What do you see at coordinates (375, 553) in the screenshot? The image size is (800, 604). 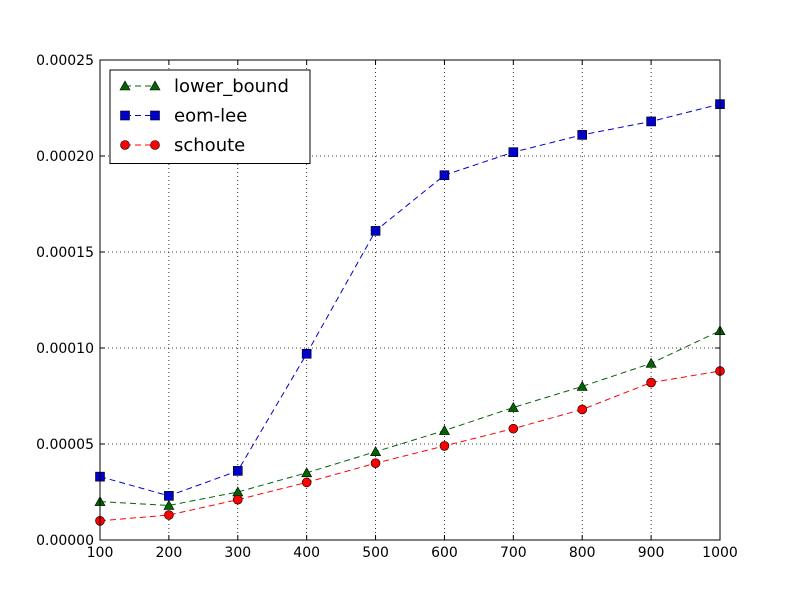 I see `x-tick-label: 500` at bounding box center [375, 553].